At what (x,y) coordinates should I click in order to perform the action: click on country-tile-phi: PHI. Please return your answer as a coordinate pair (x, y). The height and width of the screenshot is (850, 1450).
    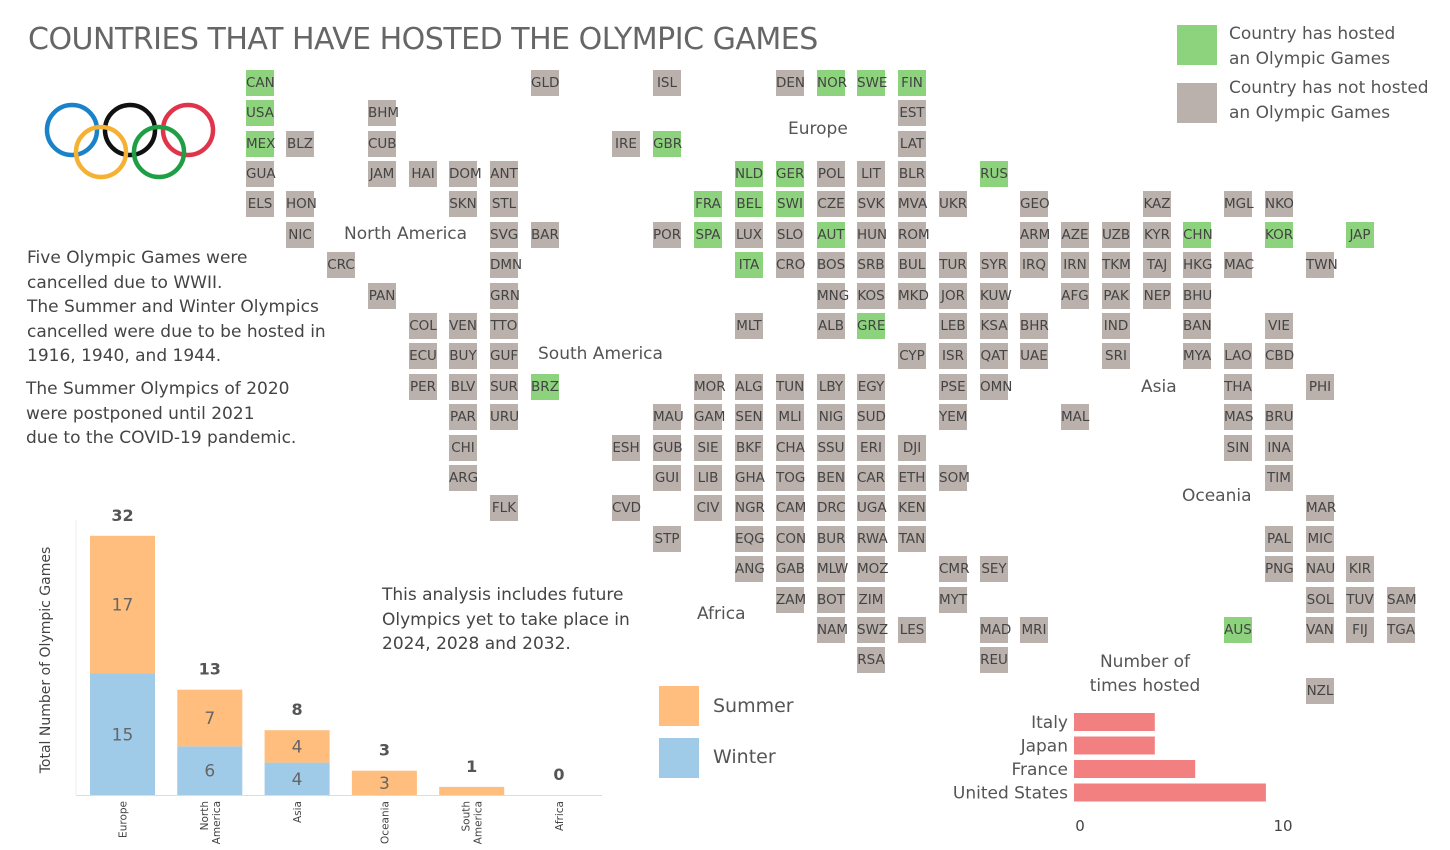
    Looking at the image, I should click on (1320, 387).